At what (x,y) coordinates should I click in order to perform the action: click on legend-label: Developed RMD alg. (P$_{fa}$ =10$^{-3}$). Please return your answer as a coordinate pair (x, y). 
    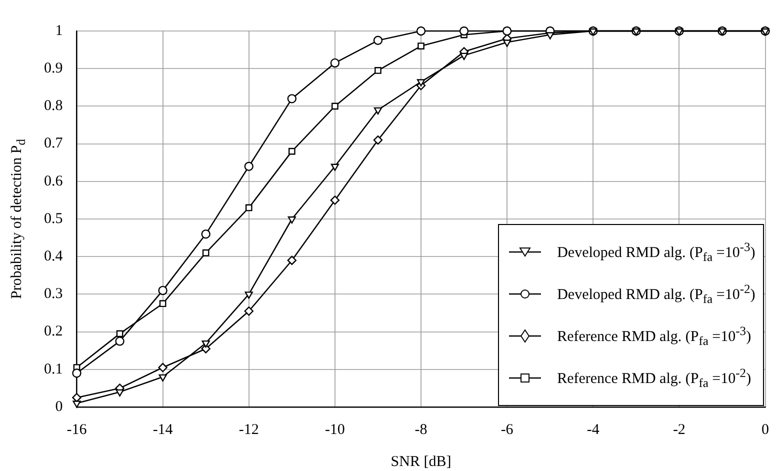
    Looking at the image, I should click on (656, 252).